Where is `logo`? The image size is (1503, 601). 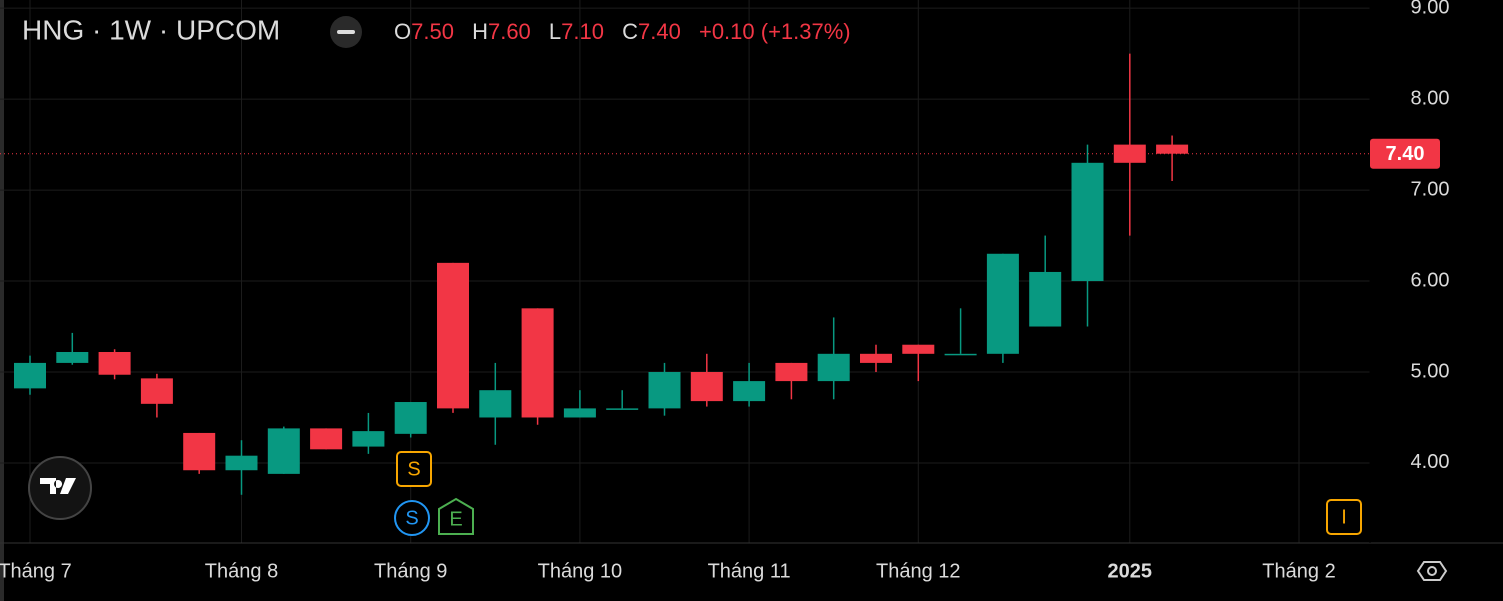 logo is located at coordinates (60, 488).